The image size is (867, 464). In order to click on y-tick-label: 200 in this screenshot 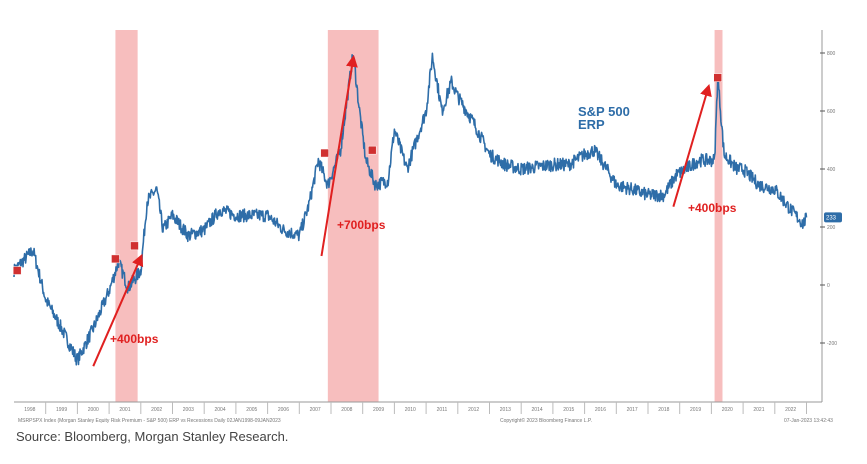, I will do `click(831, 228)`.